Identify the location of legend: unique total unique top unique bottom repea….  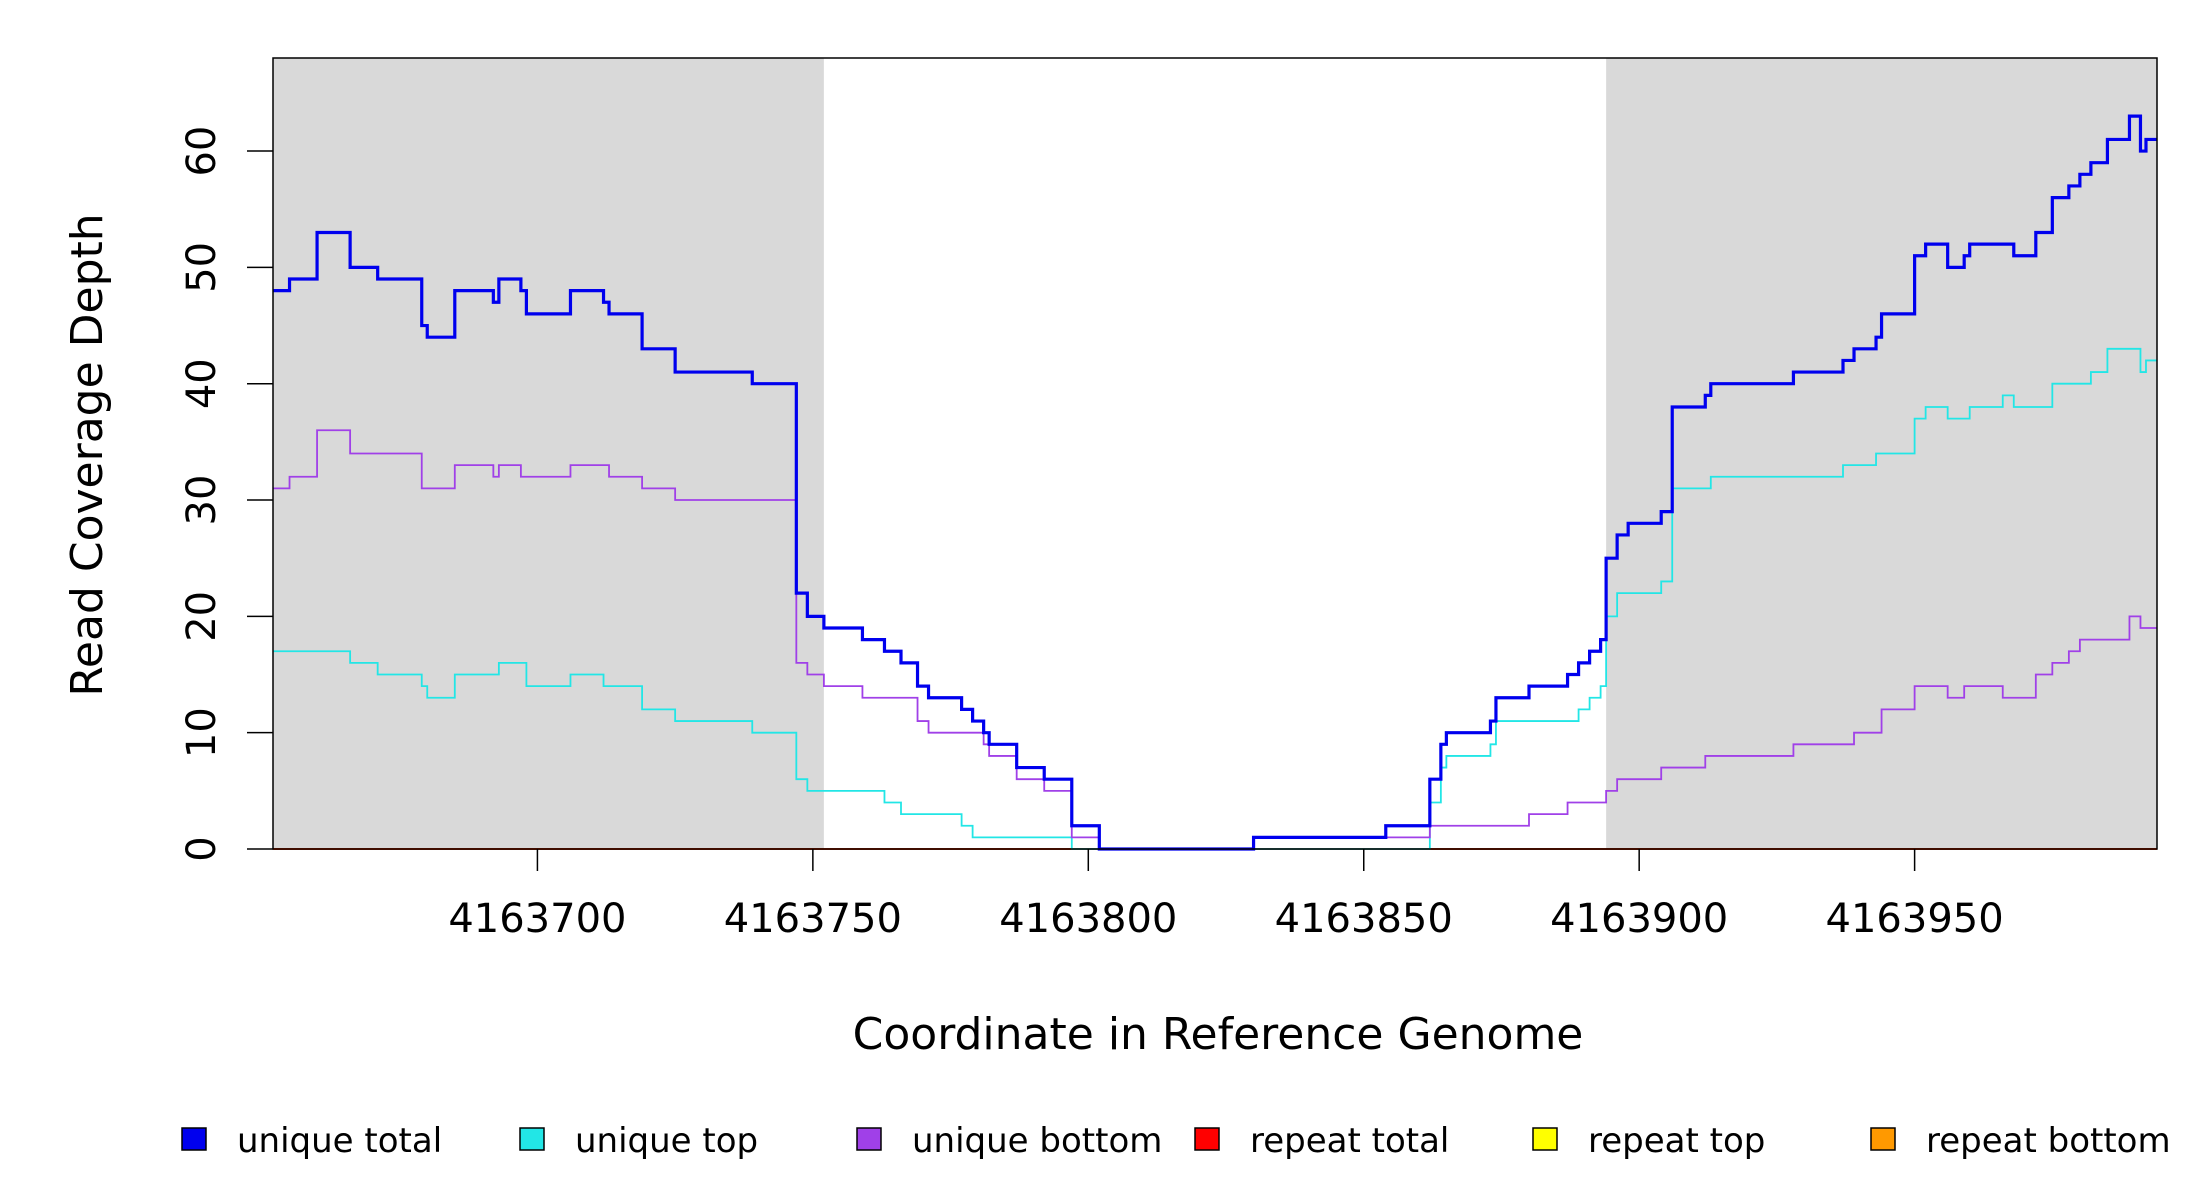
(1176, 1141).